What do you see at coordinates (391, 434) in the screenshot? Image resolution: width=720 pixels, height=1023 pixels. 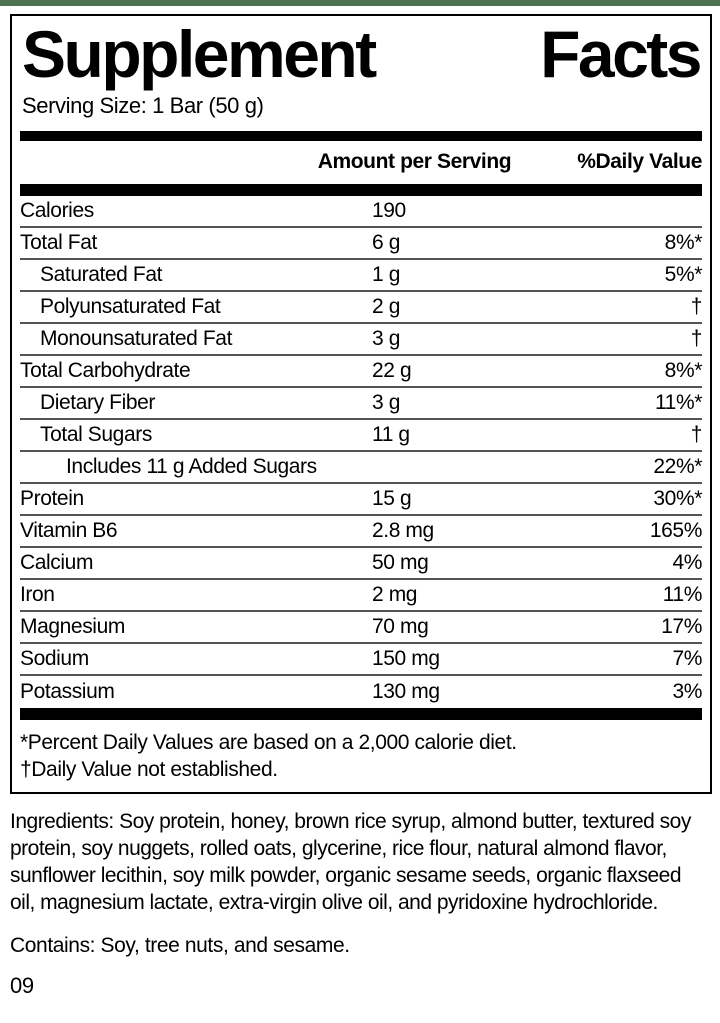 I see `nutrient-amount: 11 g` at bounding box center [391, 434].